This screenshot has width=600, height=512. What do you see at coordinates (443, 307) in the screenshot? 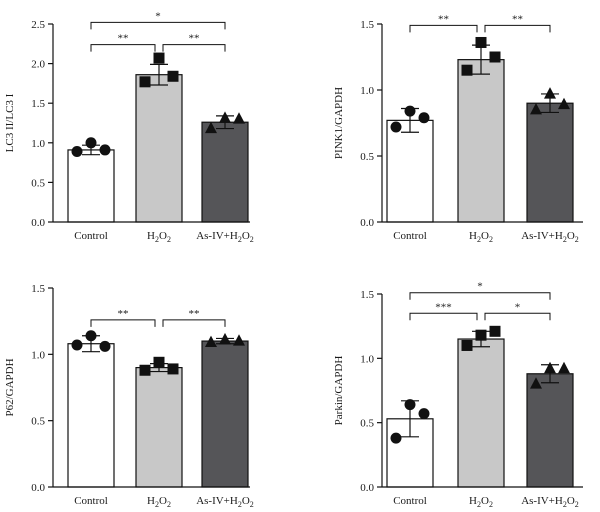
I see `significance-label: ***` at bounding box center [443, 307].